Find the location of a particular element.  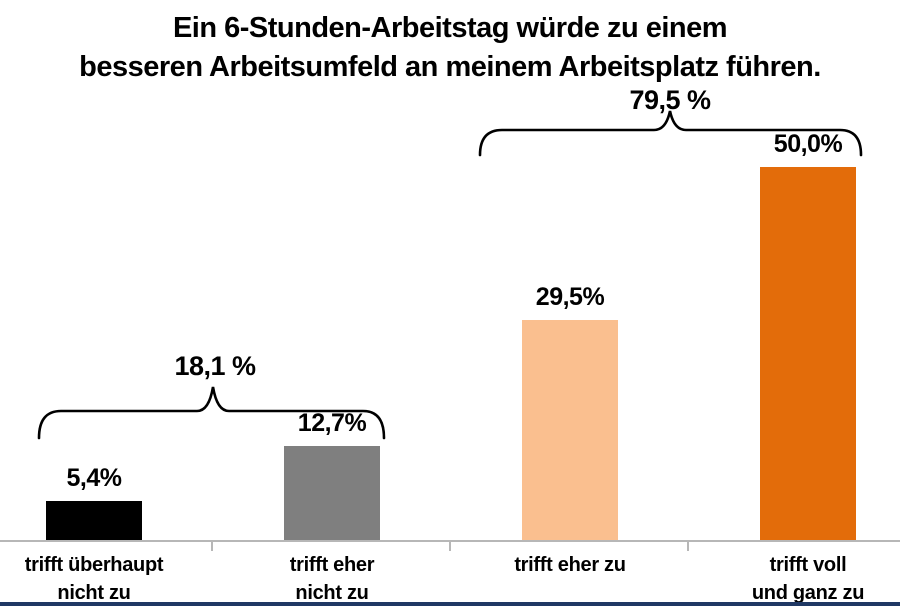

x-axis-line is located at coordinates (450, 541).